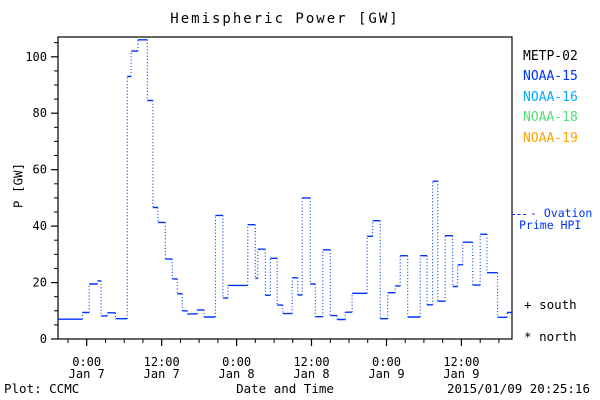 Image resolution: width=600 pixels, height=400 pixels. What do you see at coordinates (40, 226) in the screenshot?
I see `y-tick-label: 40` at bounding box center [40, 226].